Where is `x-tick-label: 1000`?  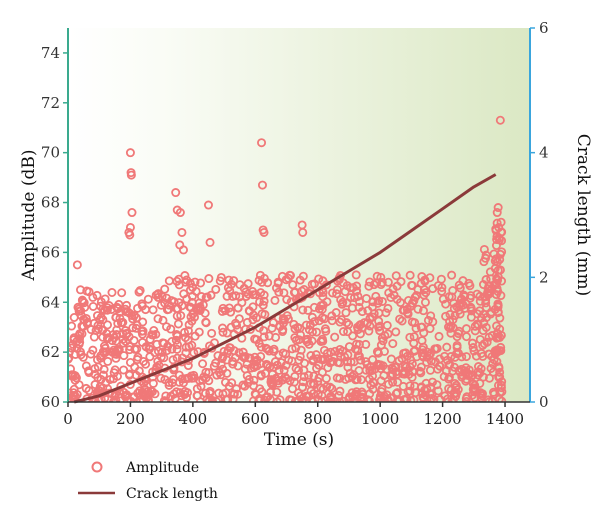 x-tick-label: 1000 is located at coordinates (380, 419).